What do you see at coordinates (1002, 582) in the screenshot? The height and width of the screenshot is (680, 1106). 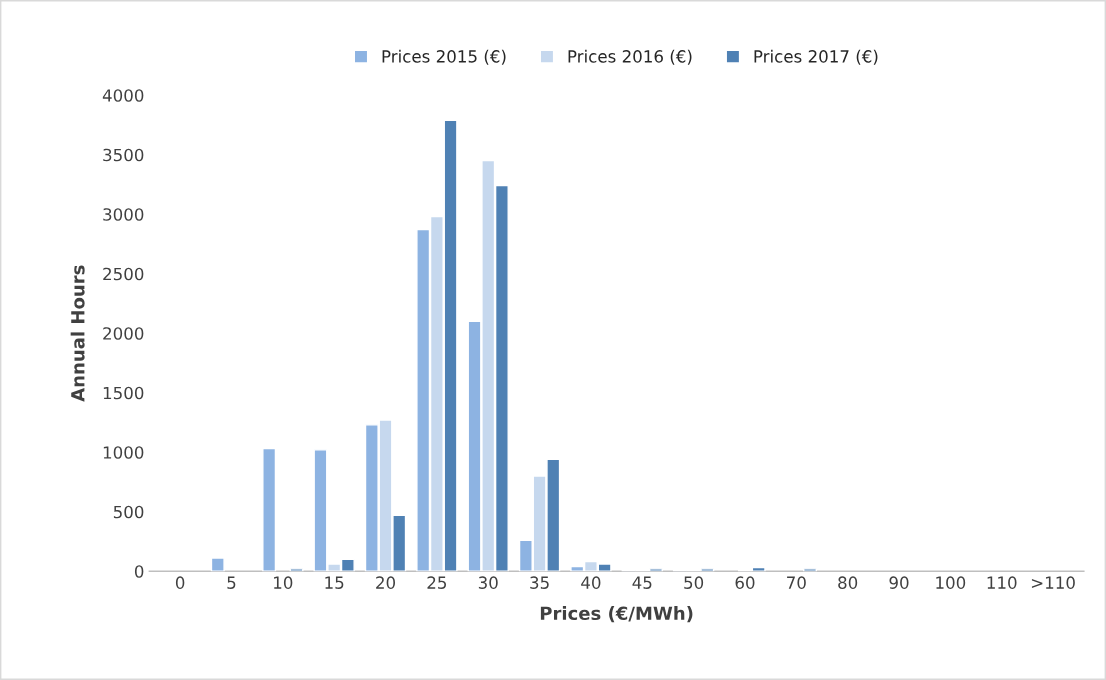 I see `x-tick-label: 110` at bounding box center [1002, 582].